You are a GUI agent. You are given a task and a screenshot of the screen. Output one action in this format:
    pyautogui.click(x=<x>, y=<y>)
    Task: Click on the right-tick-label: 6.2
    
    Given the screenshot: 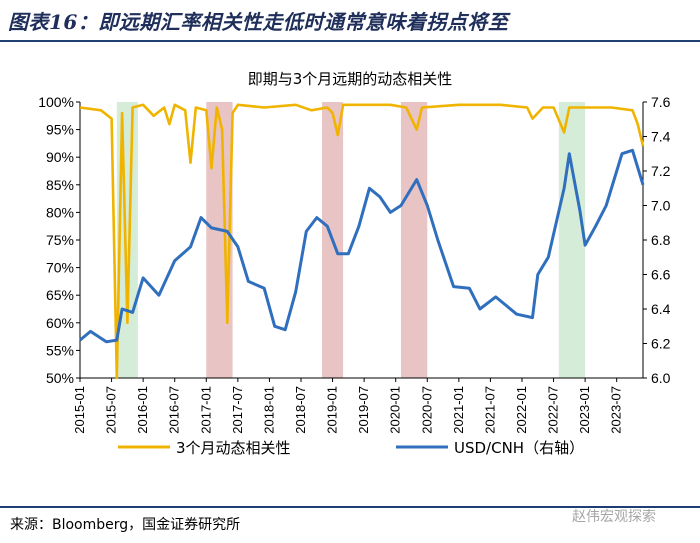 What is the action you would take?
    pyautogui.click(x=661, y=344)
    